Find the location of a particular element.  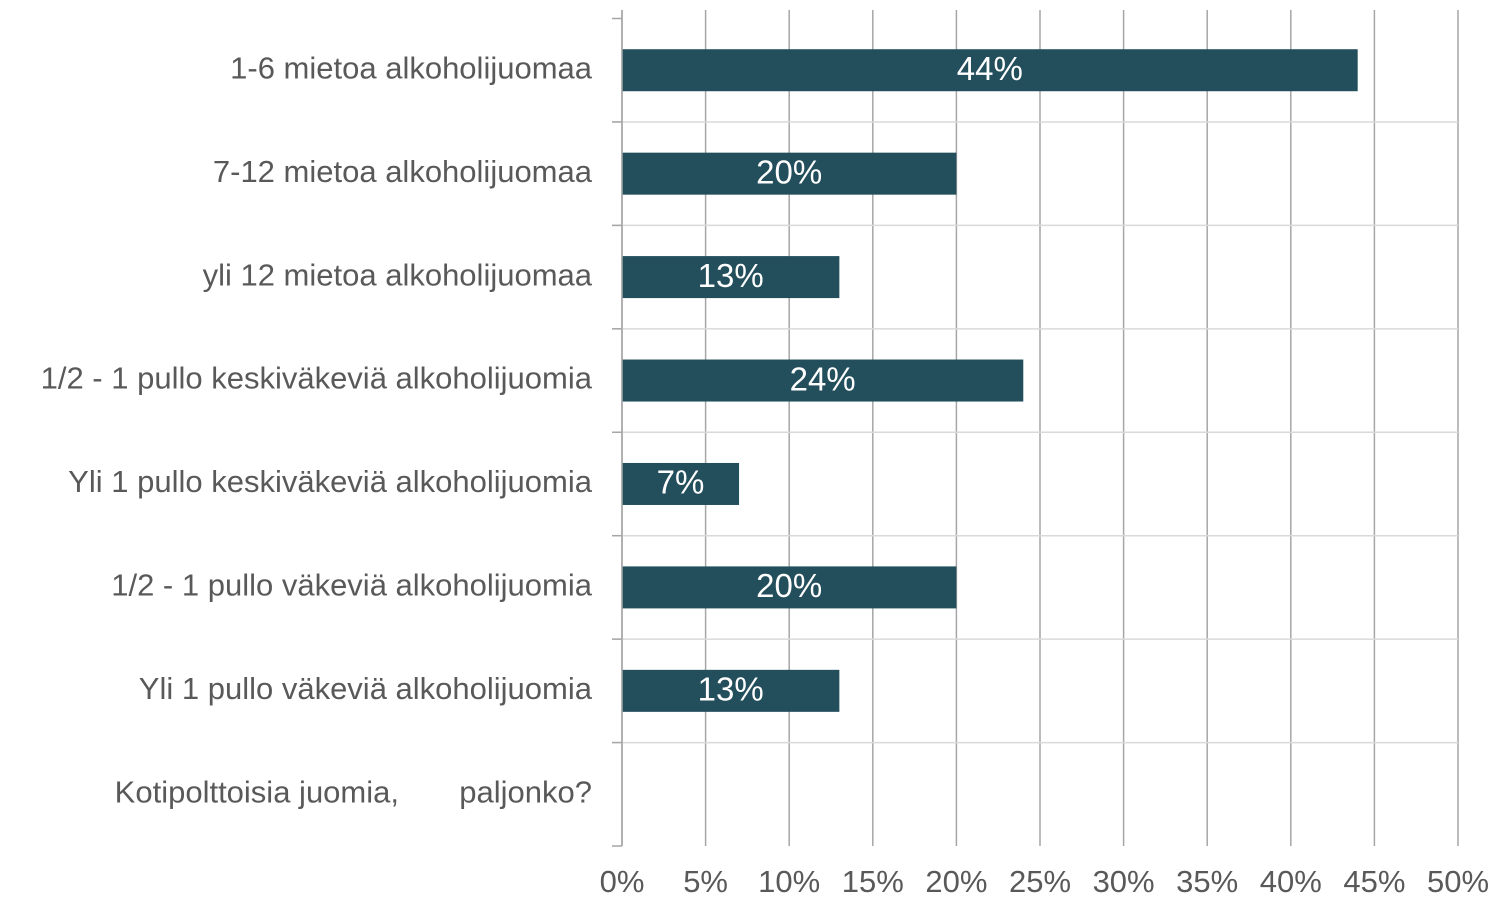

y-tick-label: Yli 1 pullo keskiväkeviä alkoholijuomia is located at coordinates (330, 481).